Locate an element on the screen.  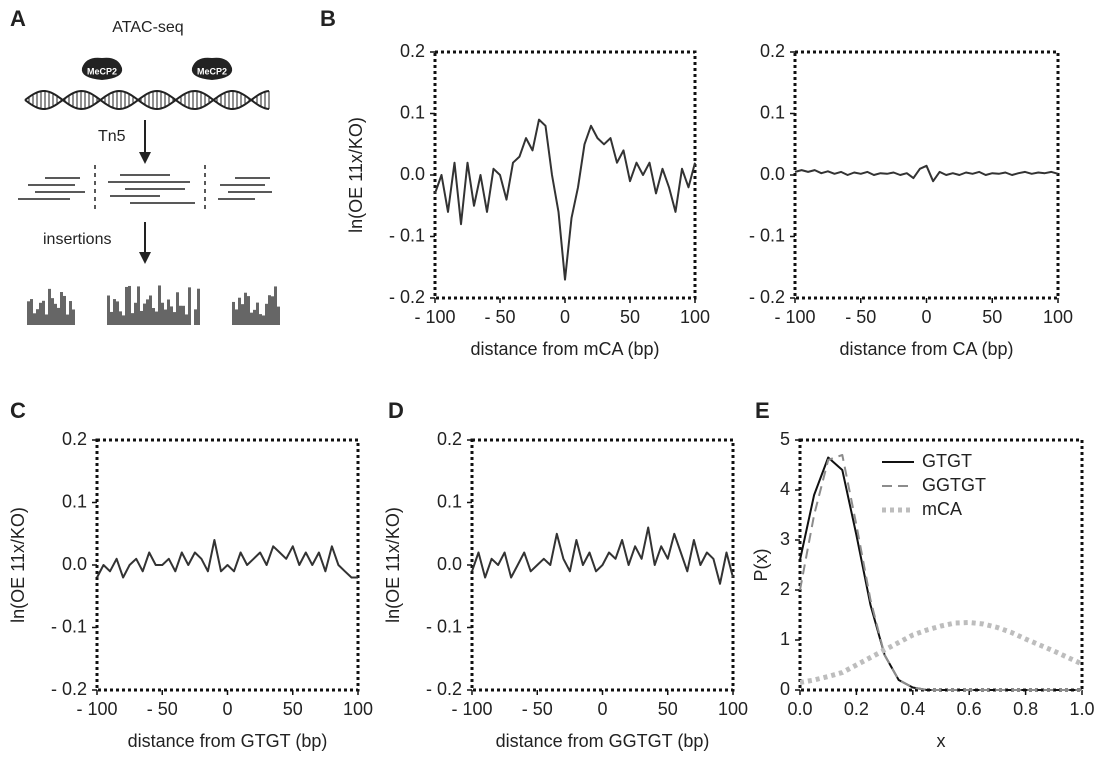
panel-letter: B is located at coordinates (328, 18).